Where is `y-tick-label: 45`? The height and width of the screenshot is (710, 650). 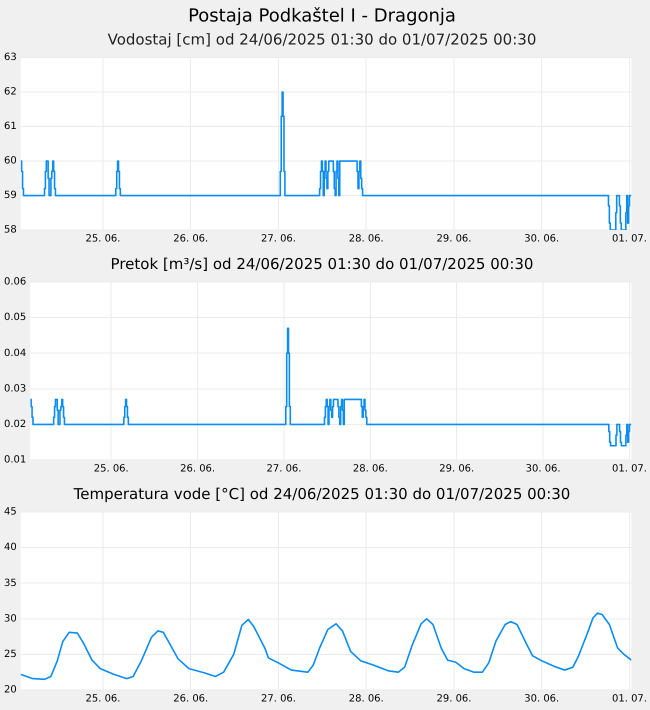
y-tick-label: 45 is located at coordinates (10, 512).